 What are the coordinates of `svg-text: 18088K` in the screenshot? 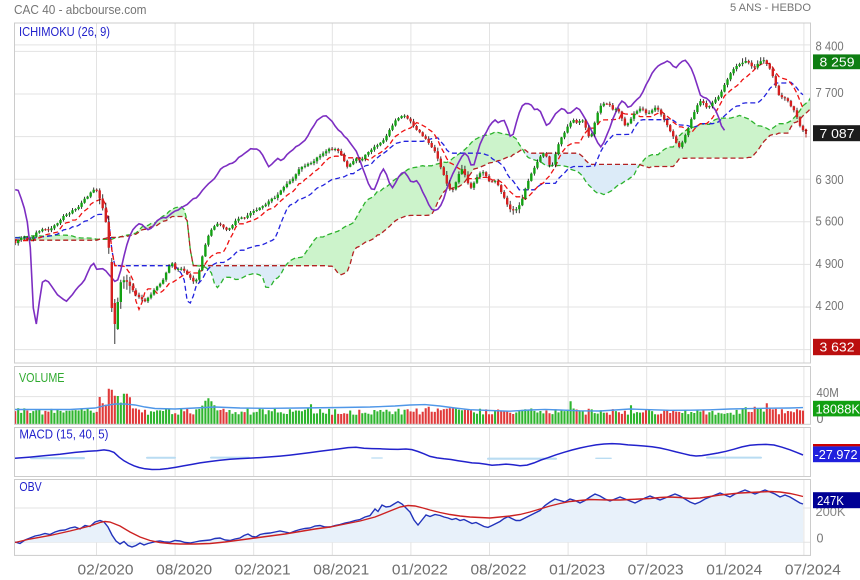 It's located at (838, 408).